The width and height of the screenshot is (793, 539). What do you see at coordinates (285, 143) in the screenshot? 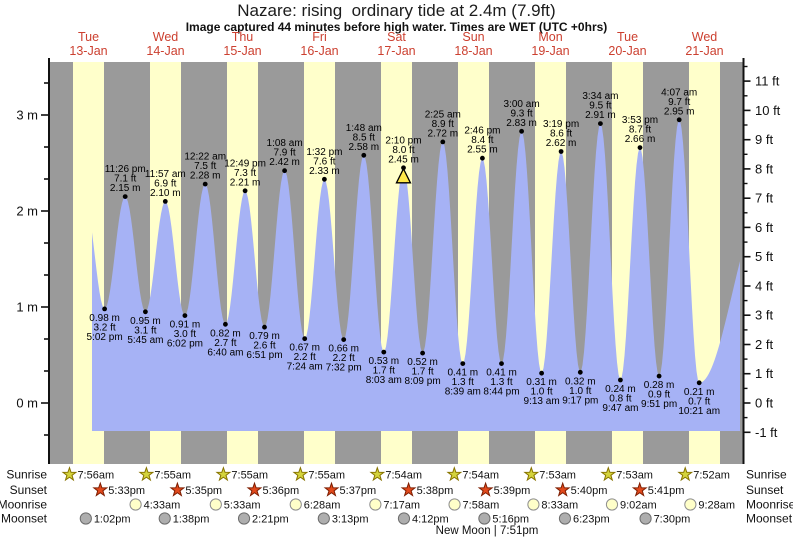
I see `tide-high-label: 1:08 am` at bounding box center [285, 143].